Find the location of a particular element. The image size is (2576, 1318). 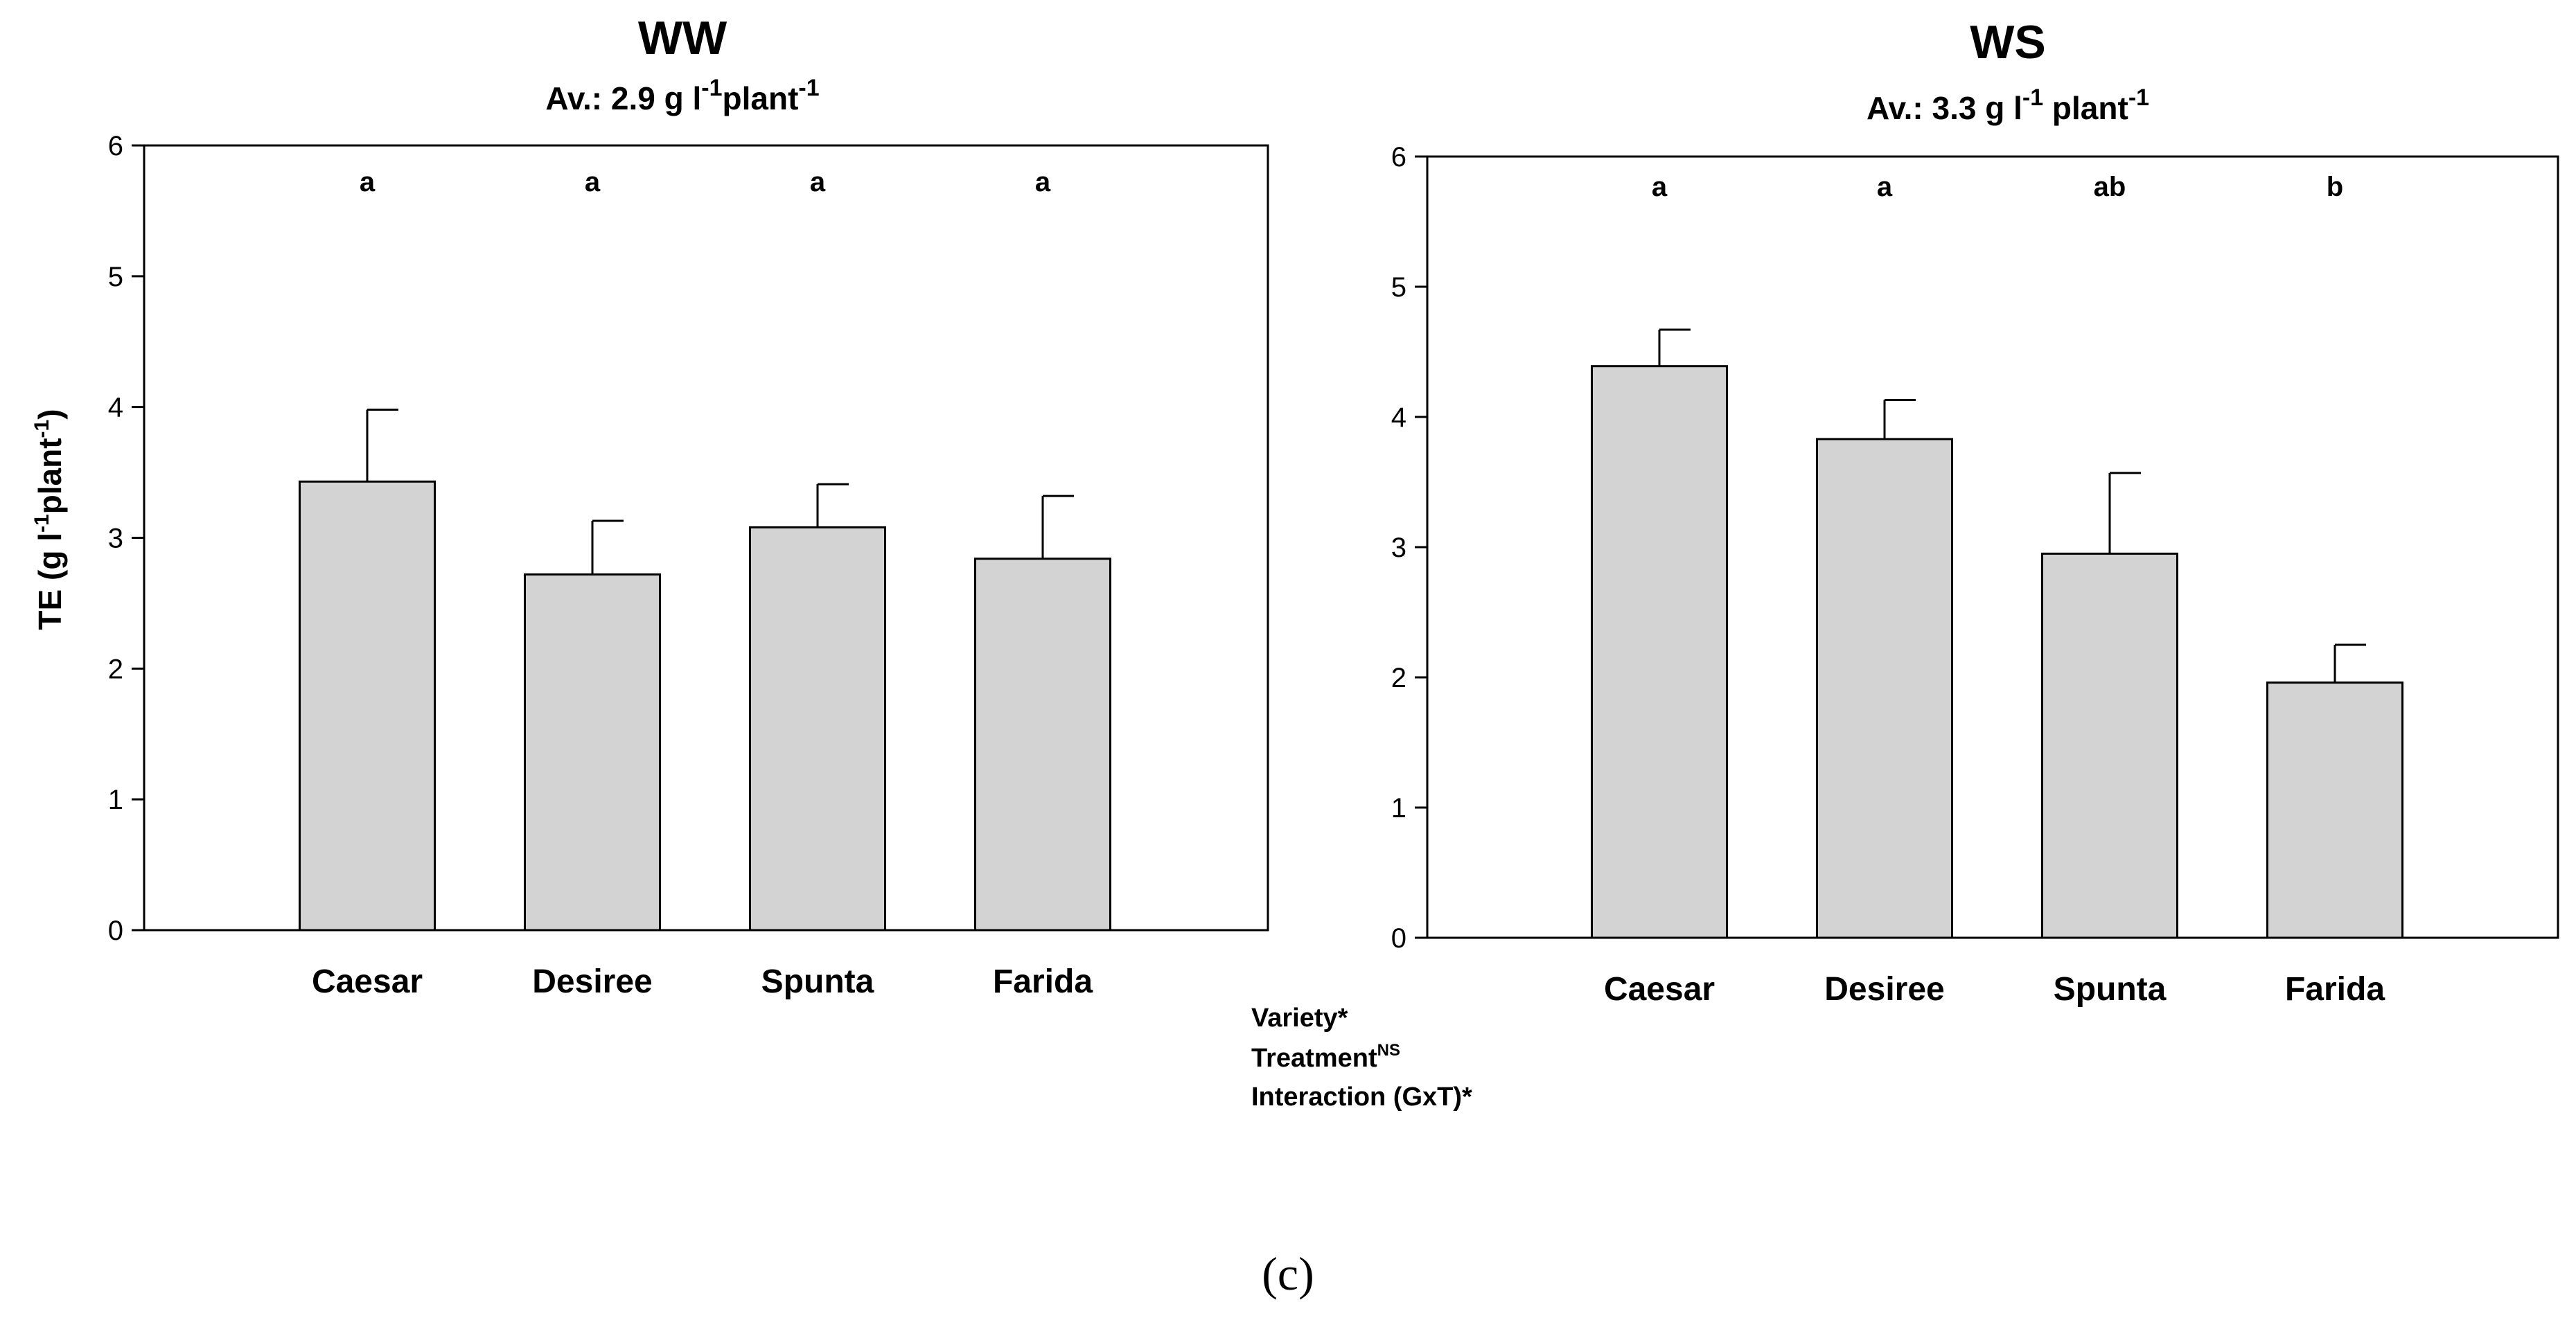

panel-label: (c) is located at coordinates (1288, 1274).